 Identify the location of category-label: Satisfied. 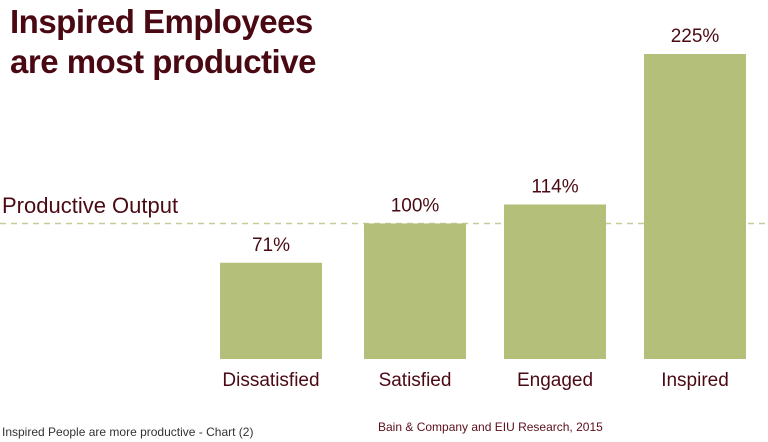
(415, 380).